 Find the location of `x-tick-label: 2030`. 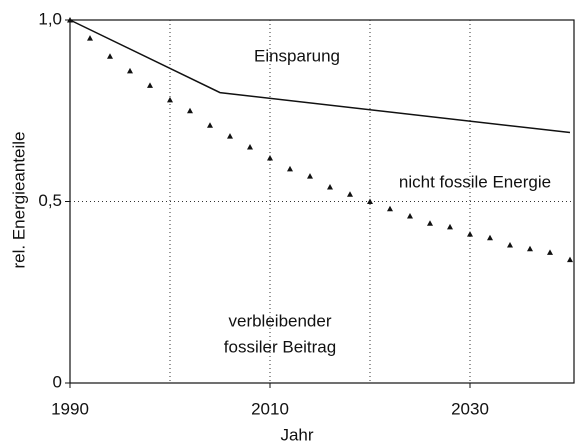

x-tick-label: 2030 is located at coordinates (470, 408).